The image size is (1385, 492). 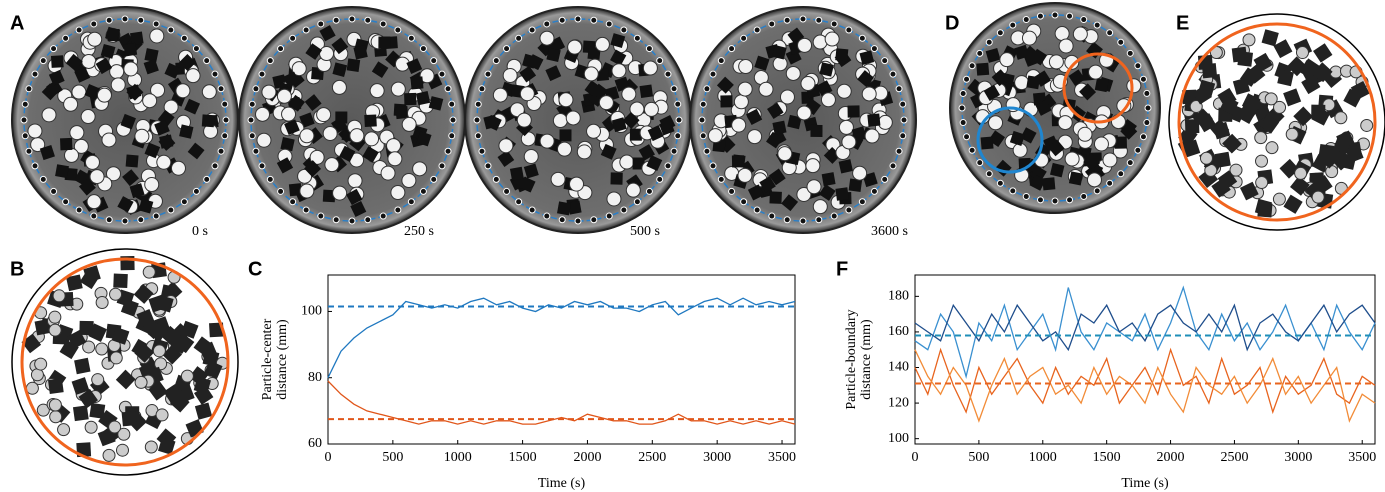 What do you see at coordinates (255, 269) in the screenshot?
I see `panel-label: C` at bounding box center [255, 269].